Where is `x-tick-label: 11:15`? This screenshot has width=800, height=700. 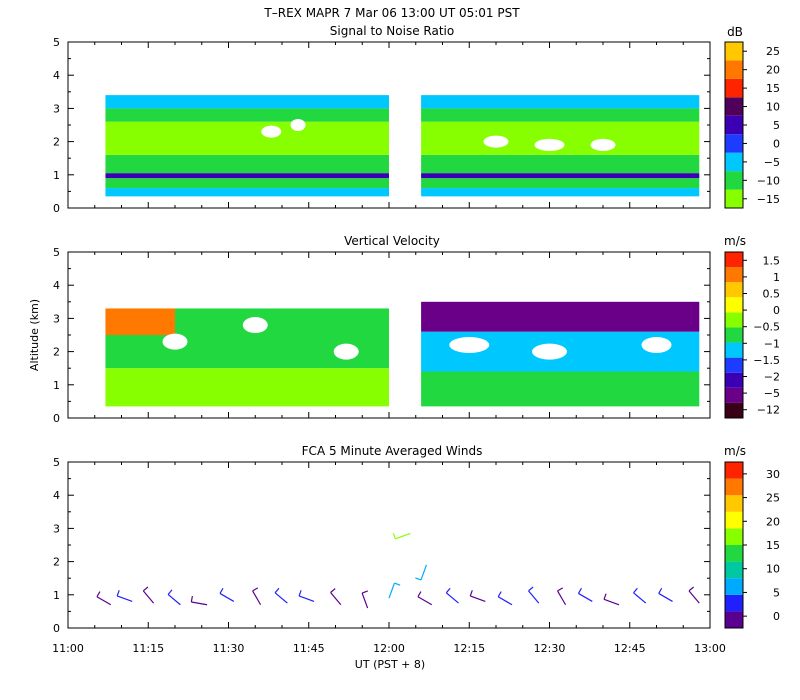
x-tick-label: 11:15 is located at coordinates (148, 648).